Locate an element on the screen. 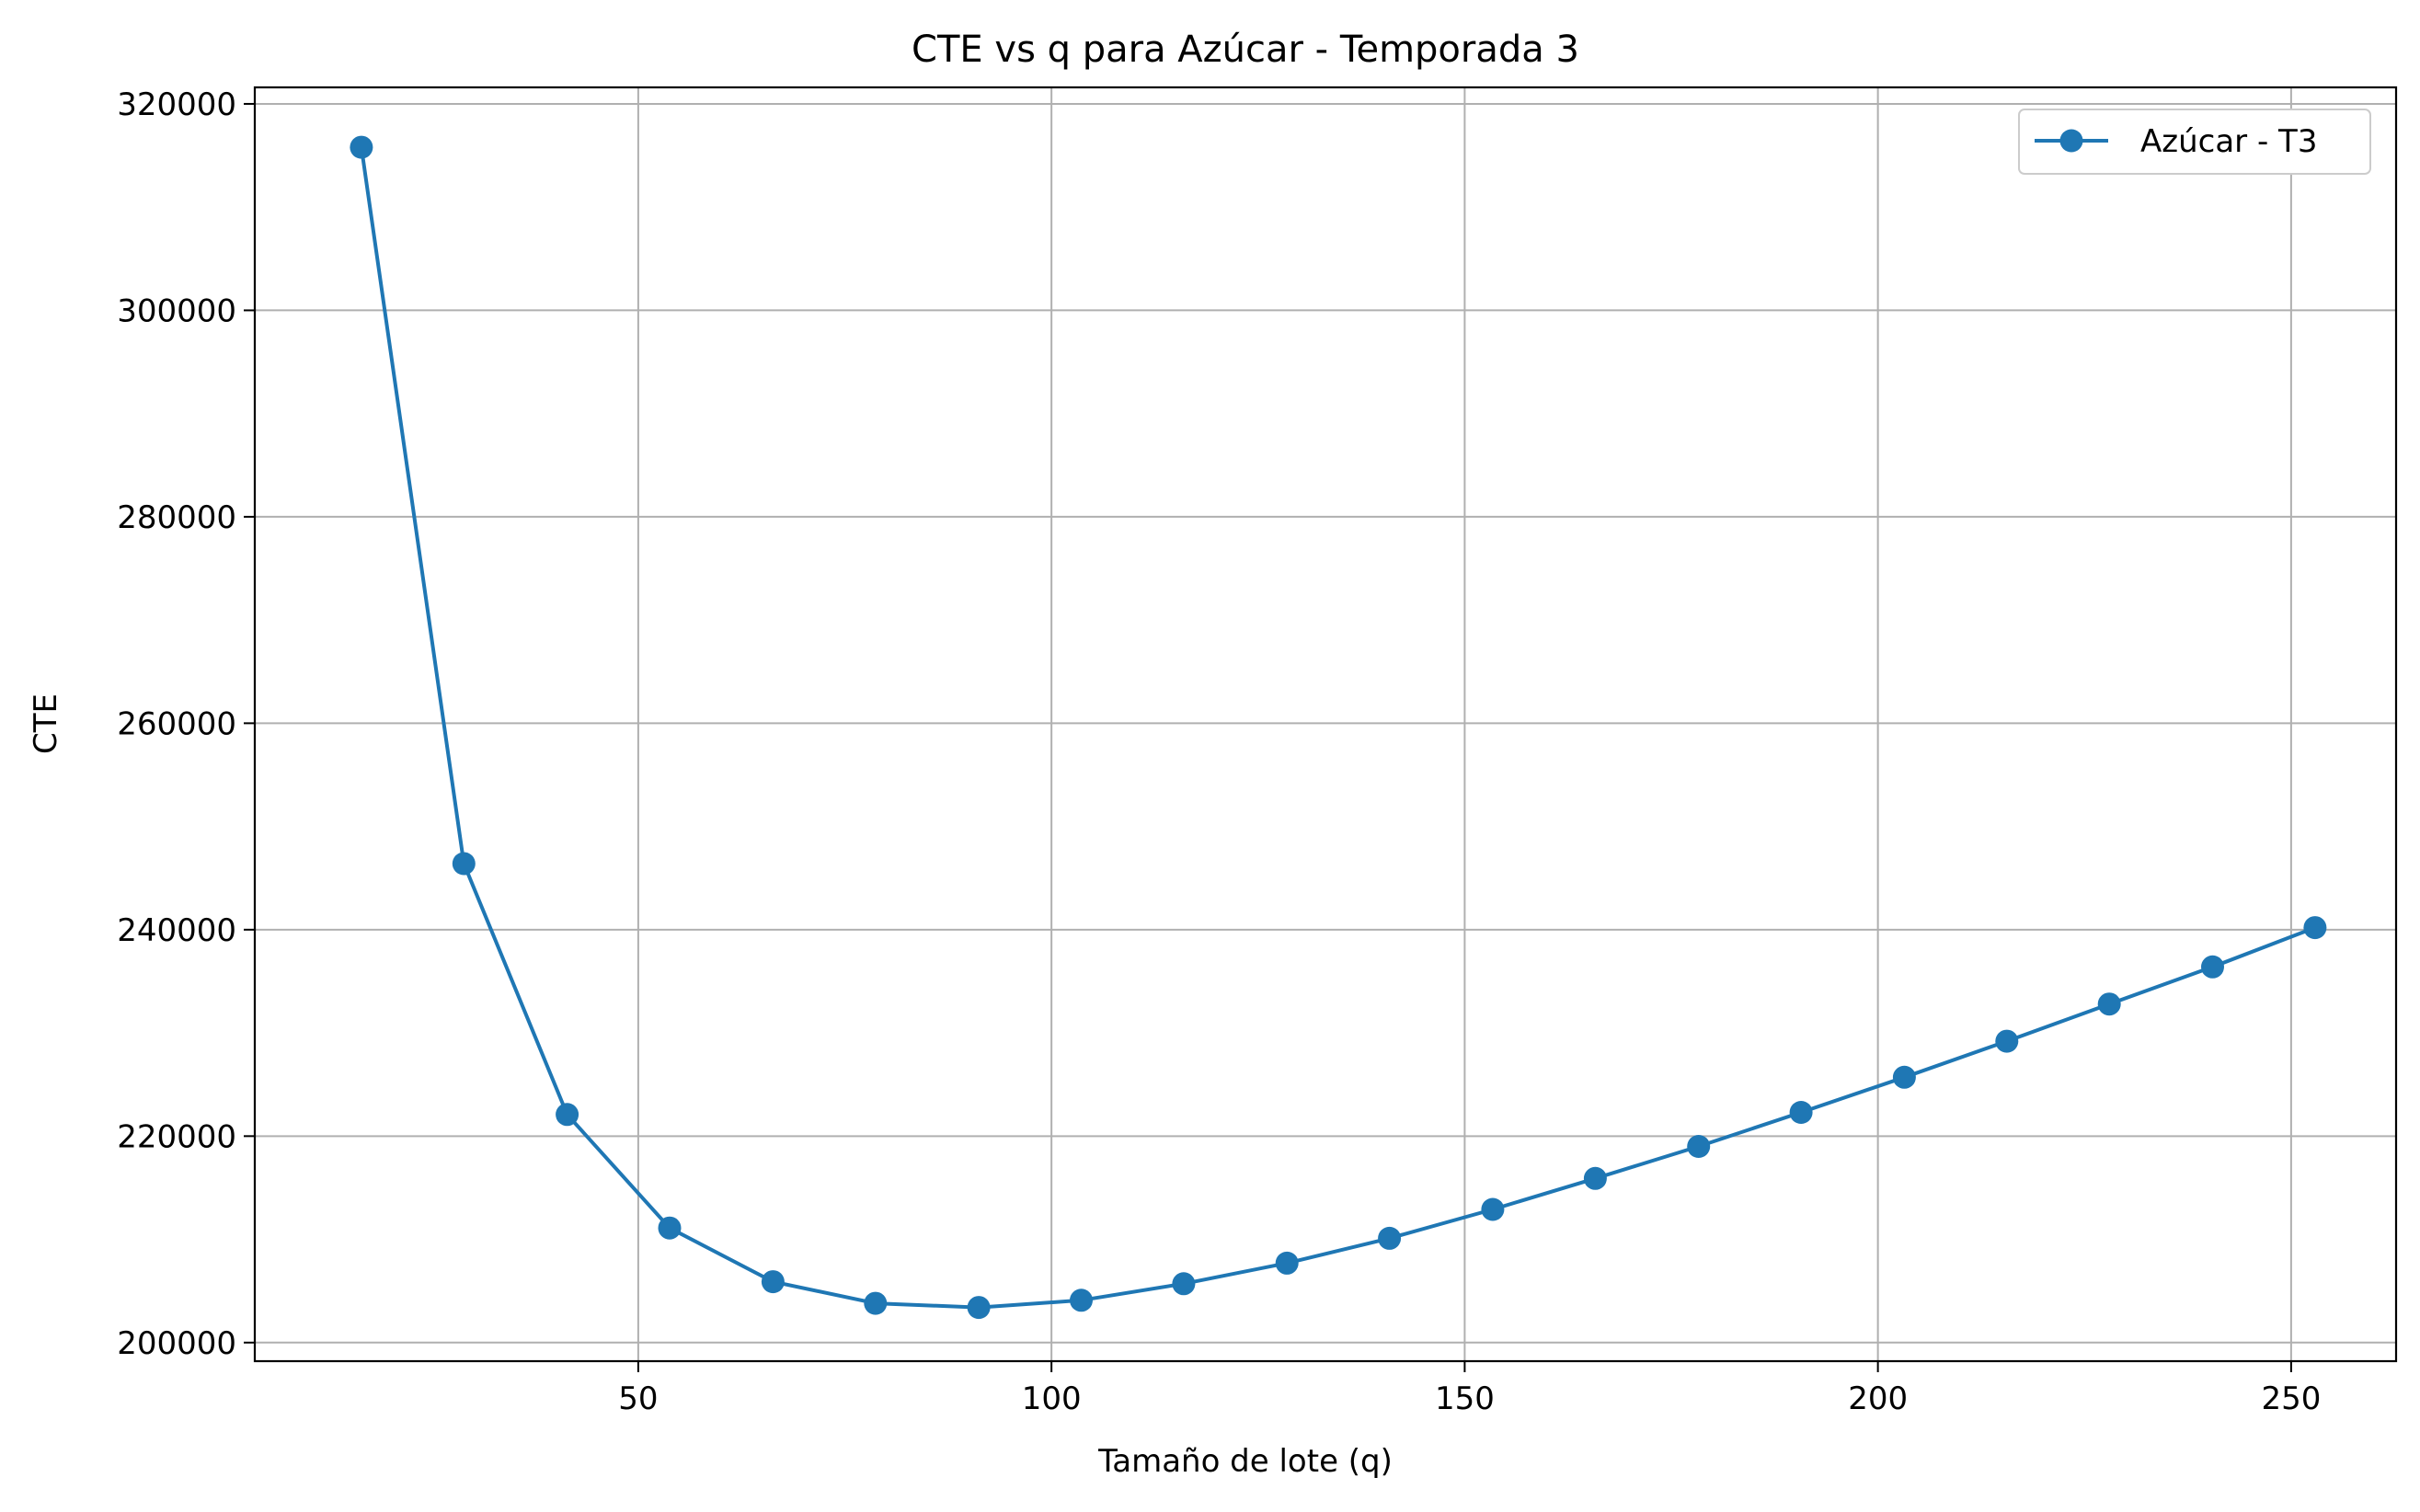 This screenshot has height=1512, width=2420. y-tick-label: 200000 is located at coordinates (176, 1343).